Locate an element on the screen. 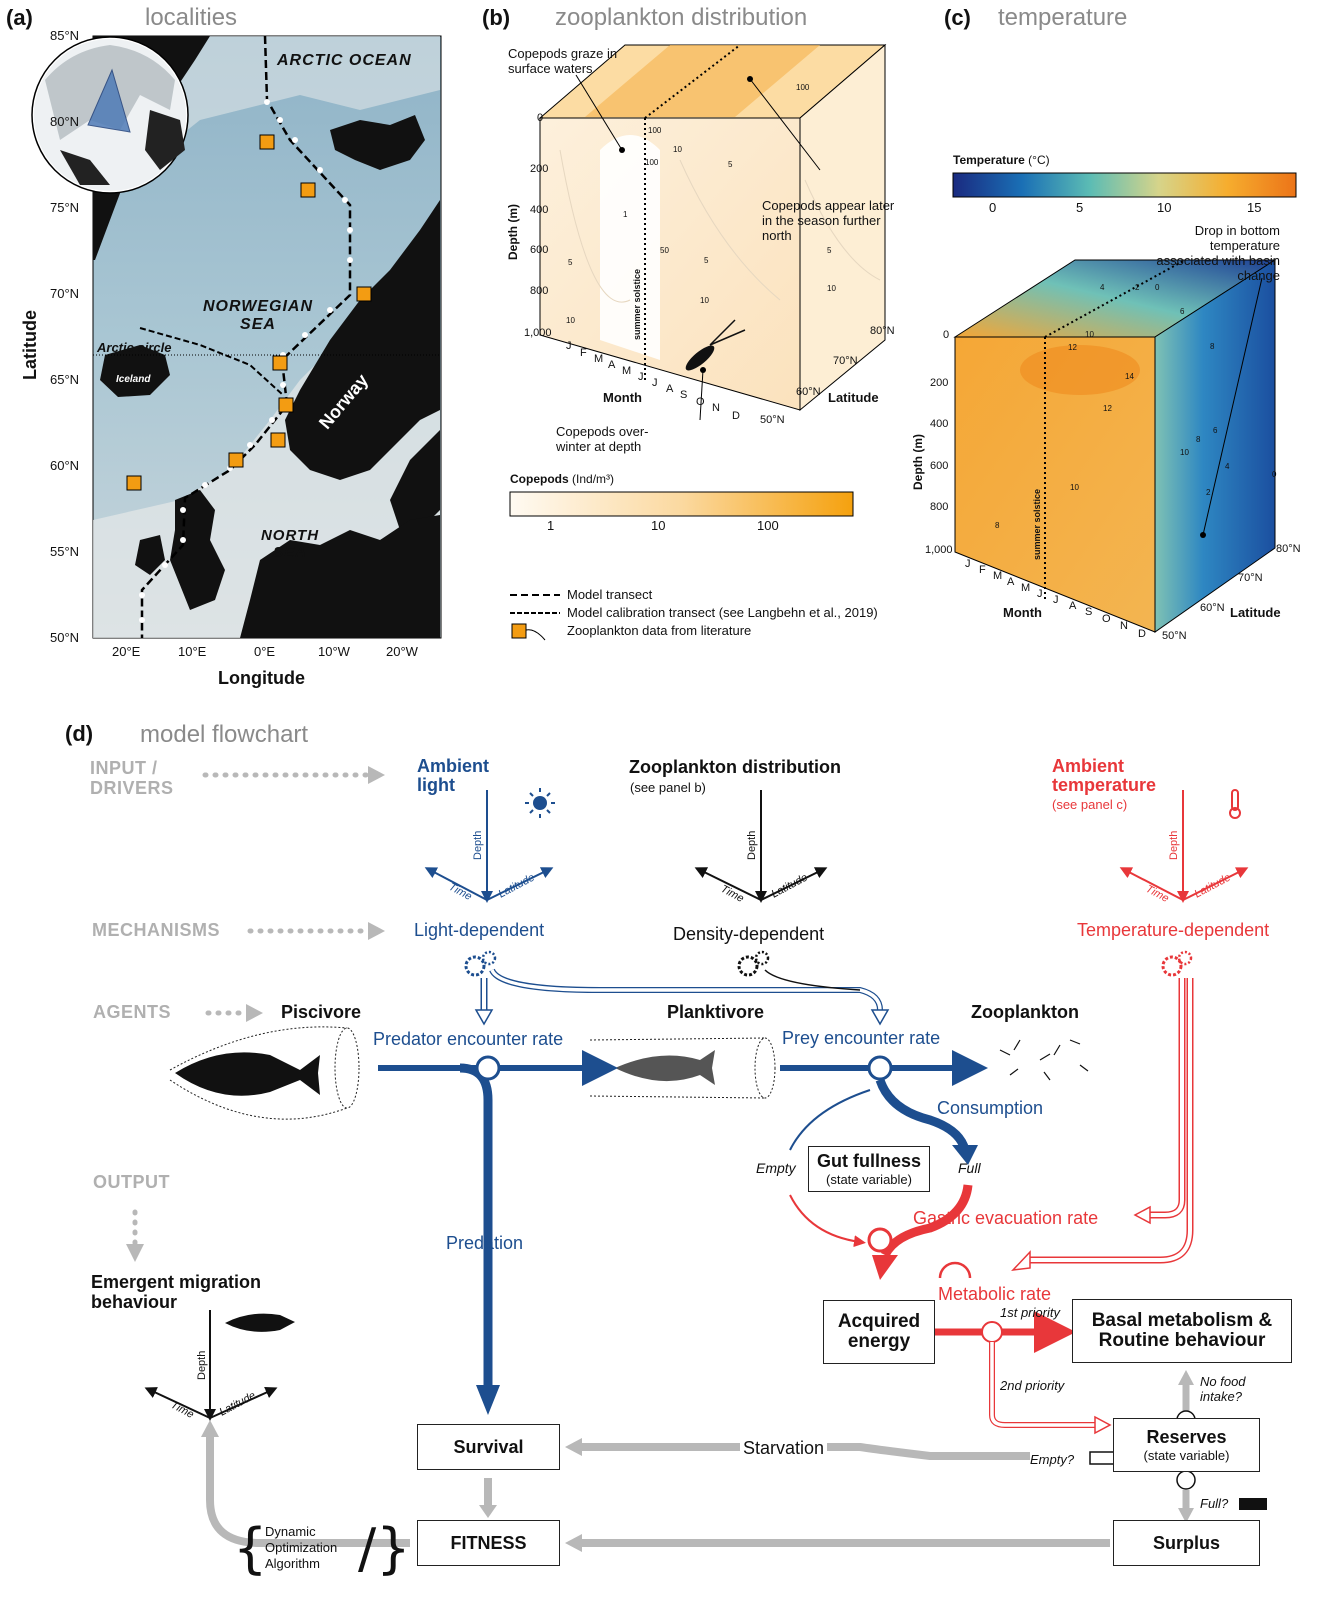 Image resolution: width=1337 pixels, height=1601 pixels. basal-metabolism-box: Basal metabolism & Routine behaviour is located at coordinates (1182, 1331).